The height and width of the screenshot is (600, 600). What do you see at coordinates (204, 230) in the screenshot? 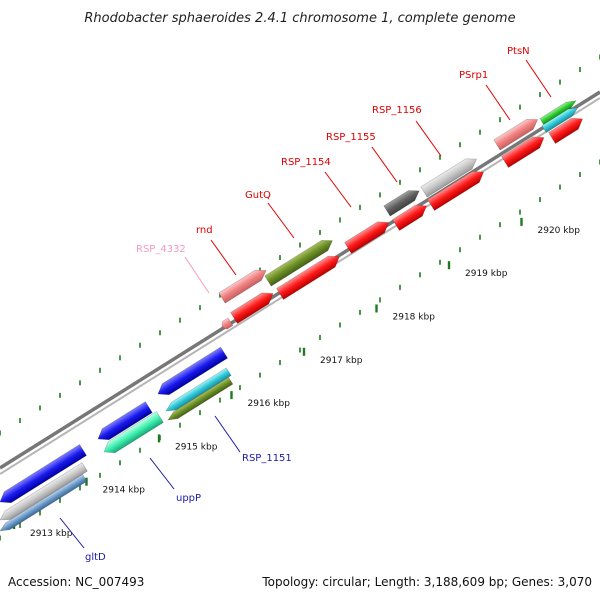
I see `gene-label: rnd` at bounding box center [204, 230].